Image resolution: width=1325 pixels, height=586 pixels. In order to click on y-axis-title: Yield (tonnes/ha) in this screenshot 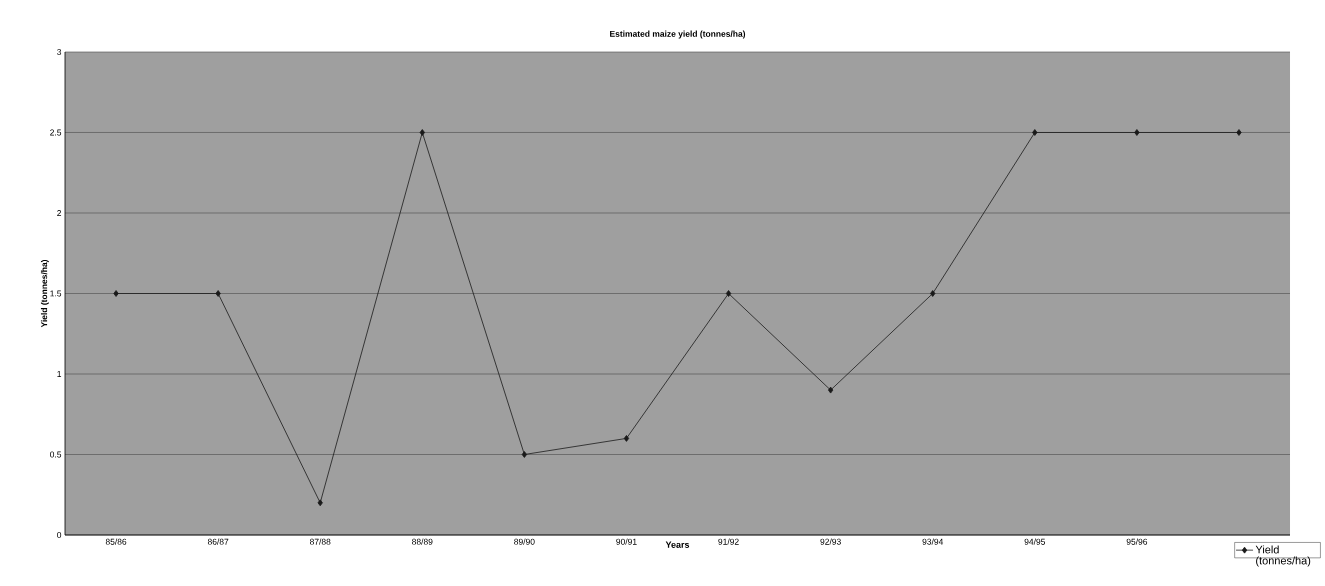, I will do `click(44, 293)`.